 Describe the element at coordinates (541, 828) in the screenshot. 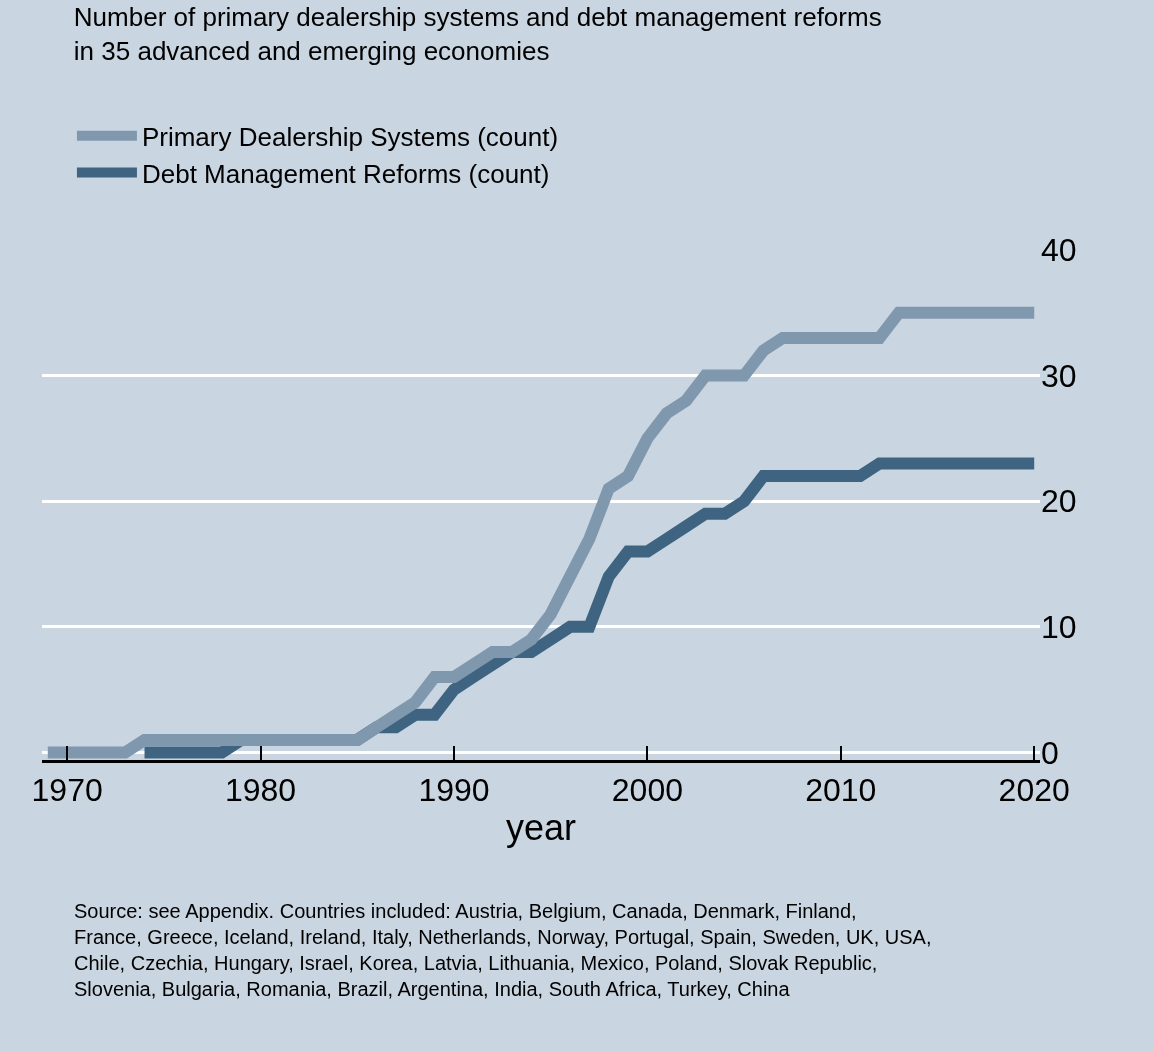

I see `x-axis-title: year` at that location.